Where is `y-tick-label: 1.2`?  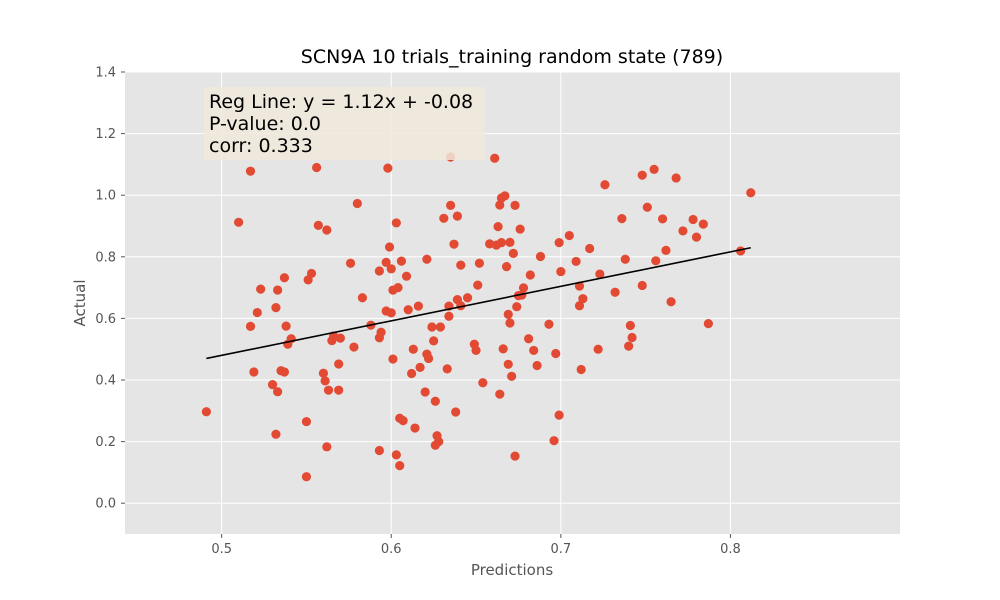 y-tick-label: 1.2 is located at coordinates (105, 134).